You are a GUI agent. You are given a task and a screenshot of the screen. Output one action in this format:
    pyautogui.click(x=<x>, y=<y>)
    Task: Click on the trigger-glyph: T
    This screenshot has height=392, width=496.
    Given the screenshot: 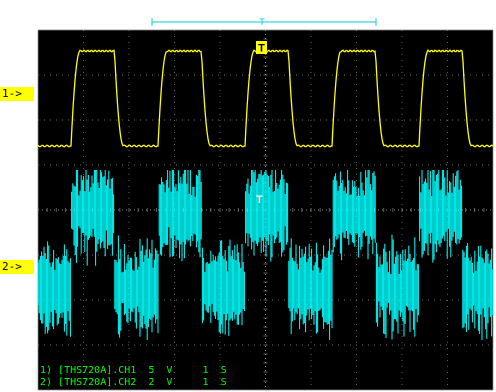 What is the action you would take?
    pyautogui.click(x=261, y=49)
    